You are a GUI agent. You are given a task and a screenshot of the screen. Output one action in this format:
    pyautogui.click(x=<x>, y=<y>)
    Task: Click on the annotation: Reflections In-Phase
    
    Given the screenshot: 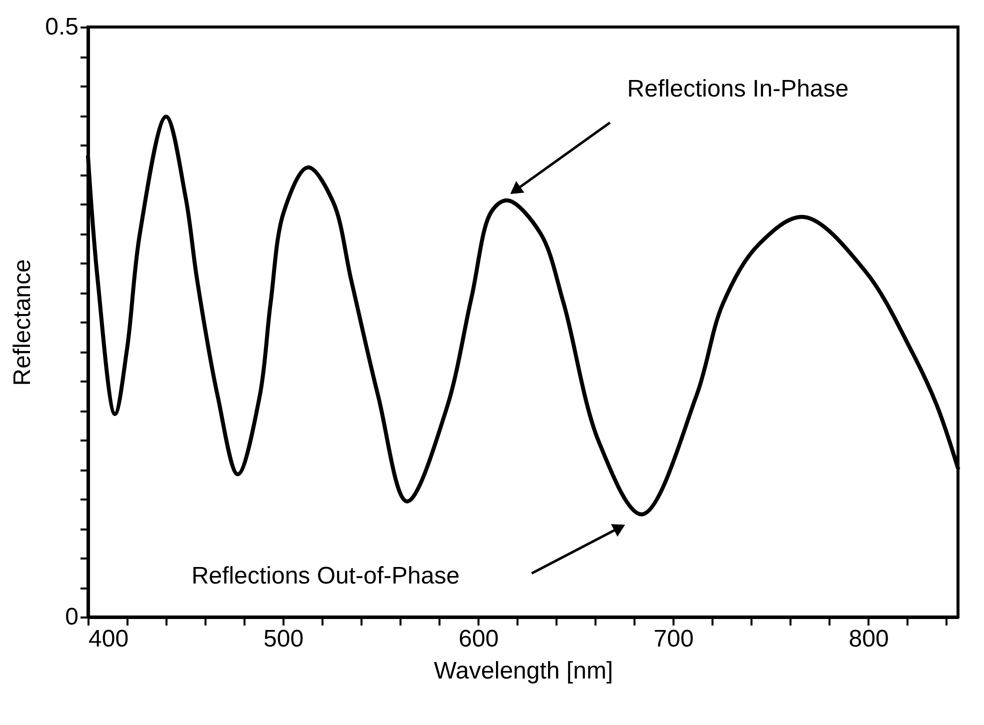 What is the action you would take?
    pyautogui.click(x=738, y=89)
    